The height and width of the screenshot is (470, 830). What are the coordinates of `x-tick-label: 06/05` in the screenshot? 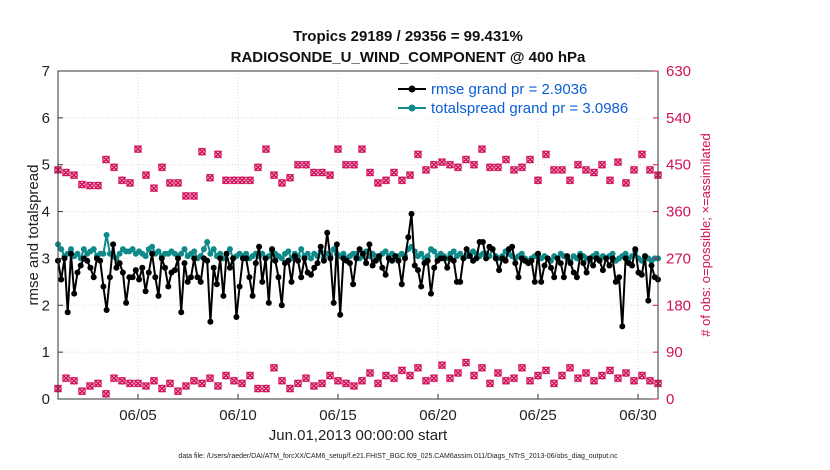 It's located at (138, 415).